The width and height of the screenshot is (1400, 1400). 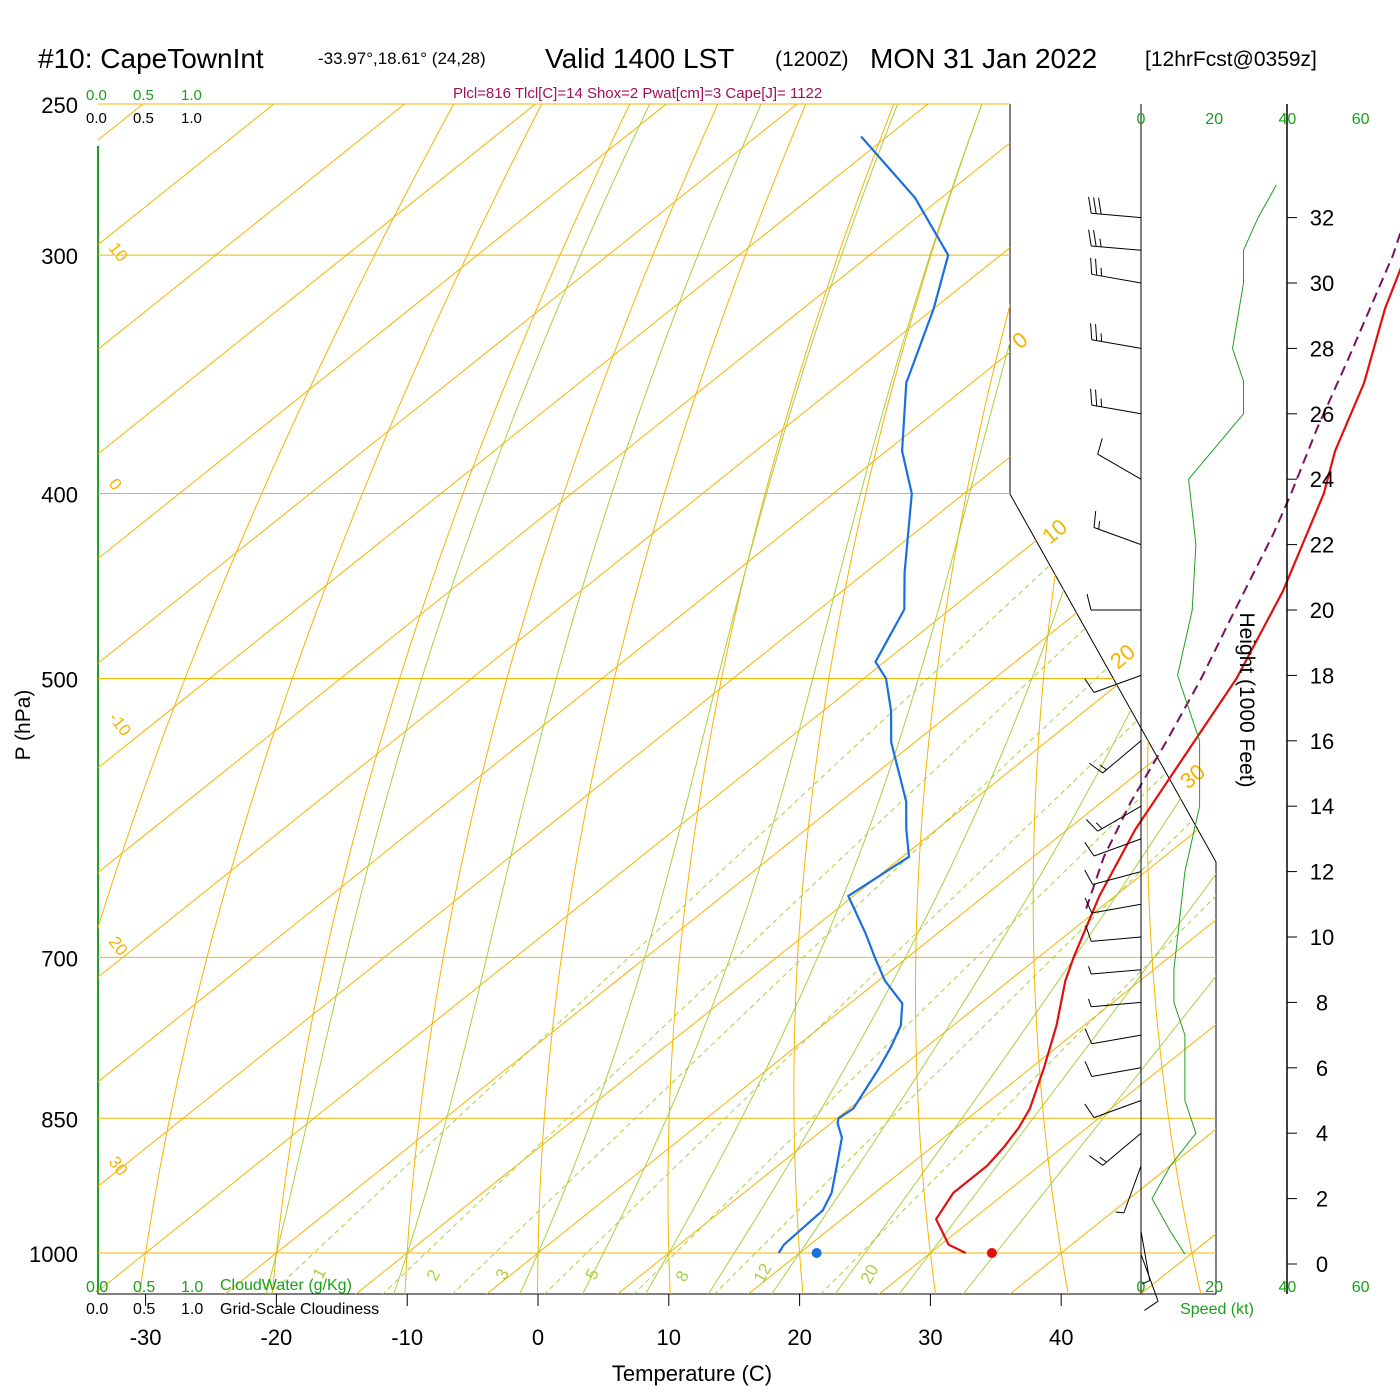 I want to click on height-tick-label: 18, so click(x=1322, y=675).